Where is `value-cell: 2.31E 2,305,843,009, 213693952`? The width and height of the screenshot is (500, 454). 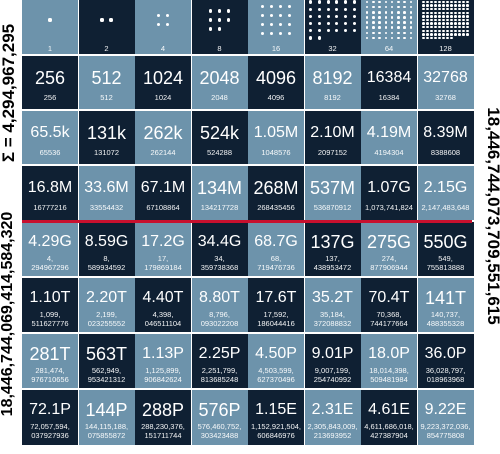 value-cell: 2.31E 2,305,843,009, 213693952 is located at coordinates (332, 417).